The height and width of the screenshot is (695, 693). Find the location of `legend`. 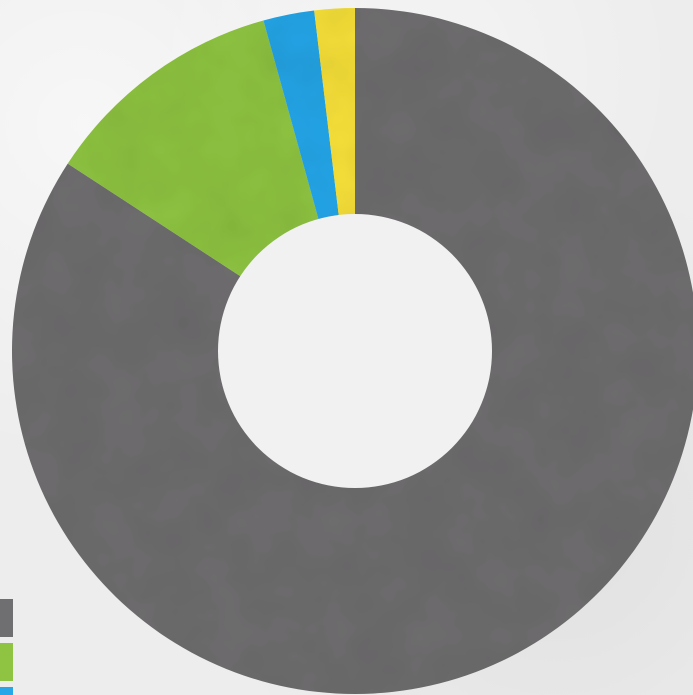

legend is located at coordinates (7, 647).